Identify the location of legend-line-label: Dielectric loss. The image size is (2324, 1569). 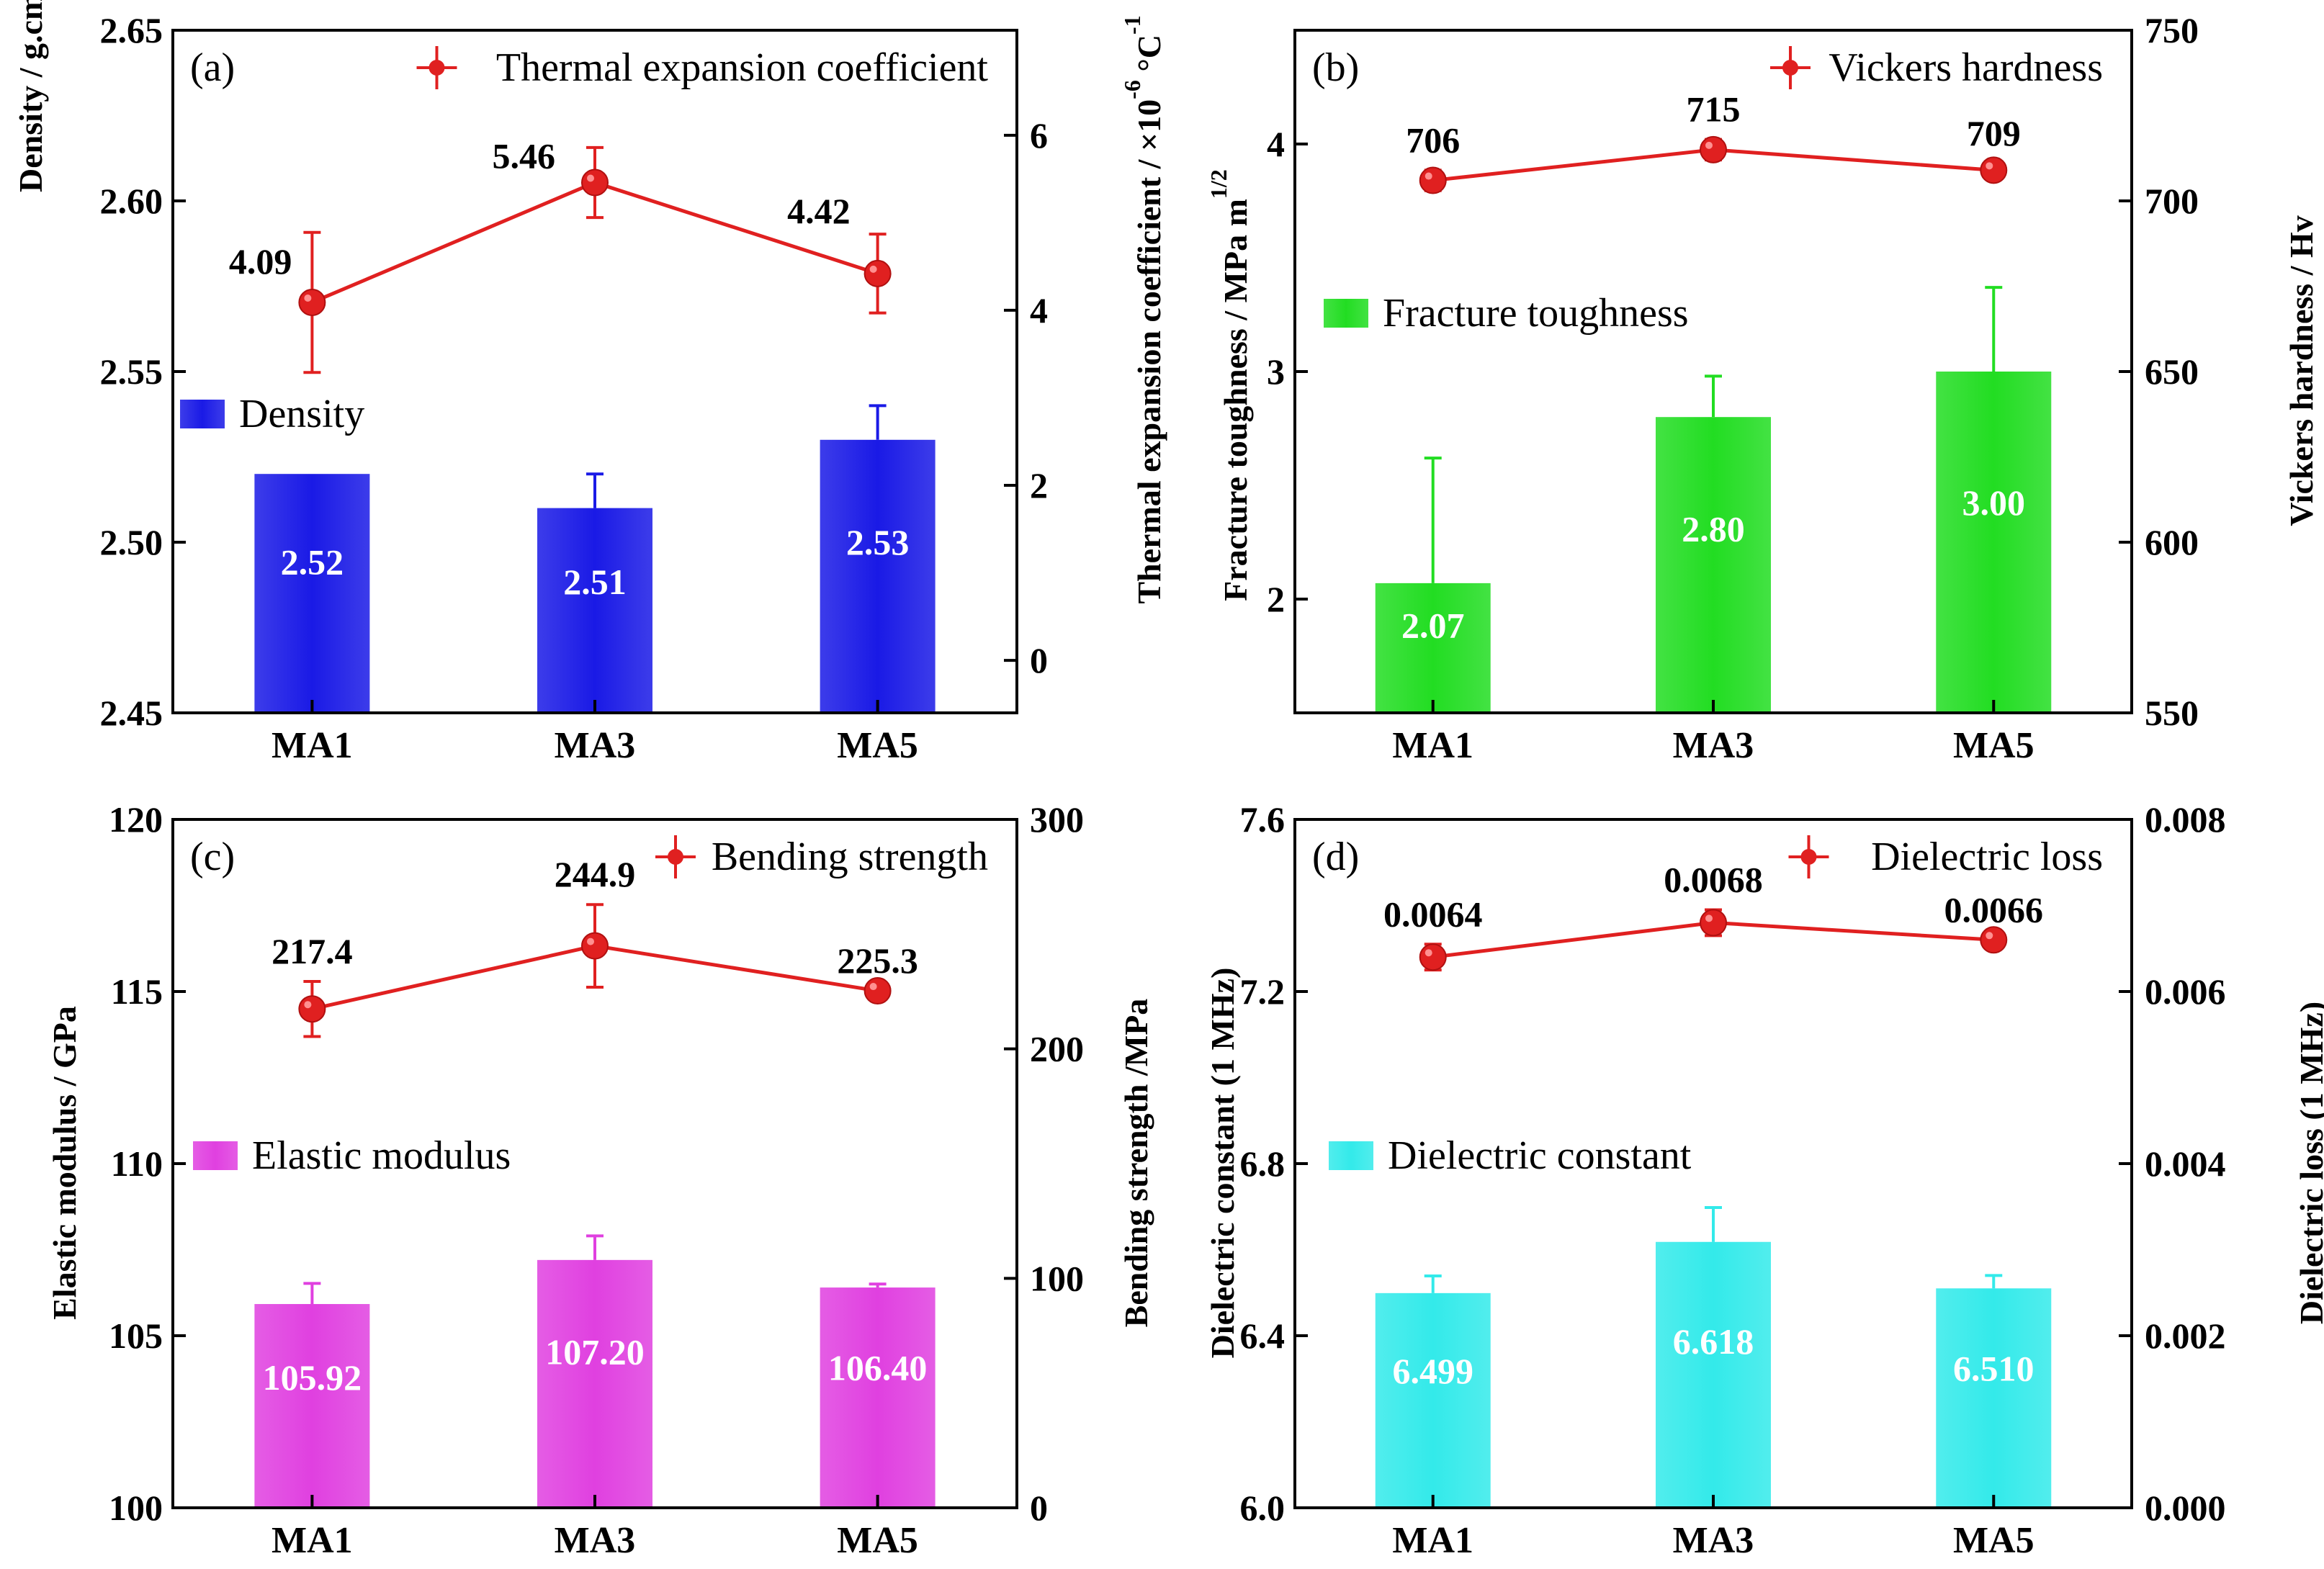
(1987, 857).